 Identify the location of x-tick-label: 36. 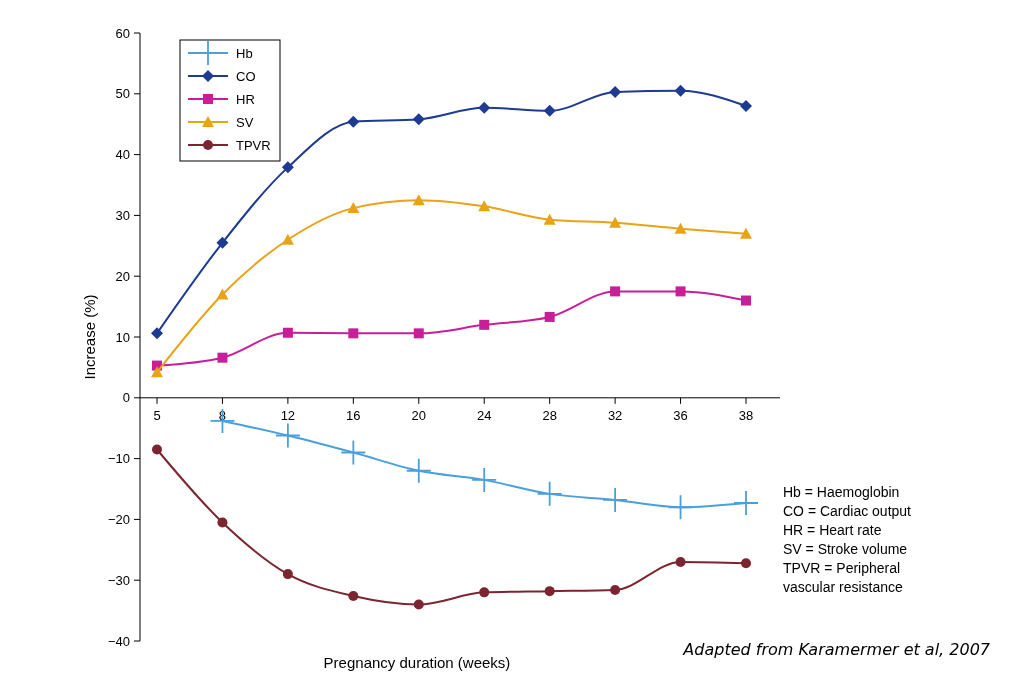
(680, 415).